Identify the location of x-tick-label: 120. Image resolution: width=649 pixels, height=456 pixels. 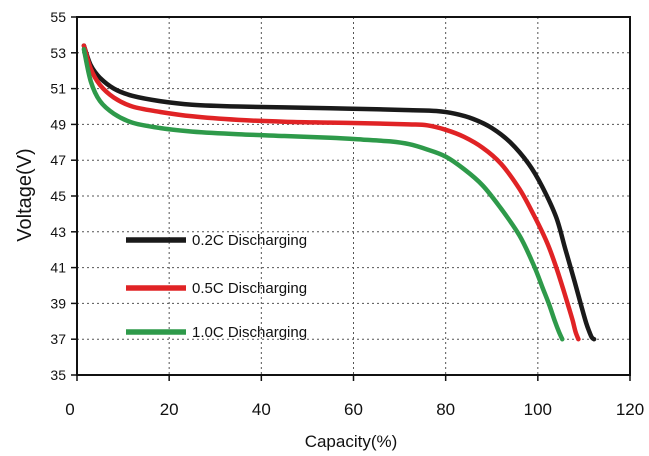
(630, 409).